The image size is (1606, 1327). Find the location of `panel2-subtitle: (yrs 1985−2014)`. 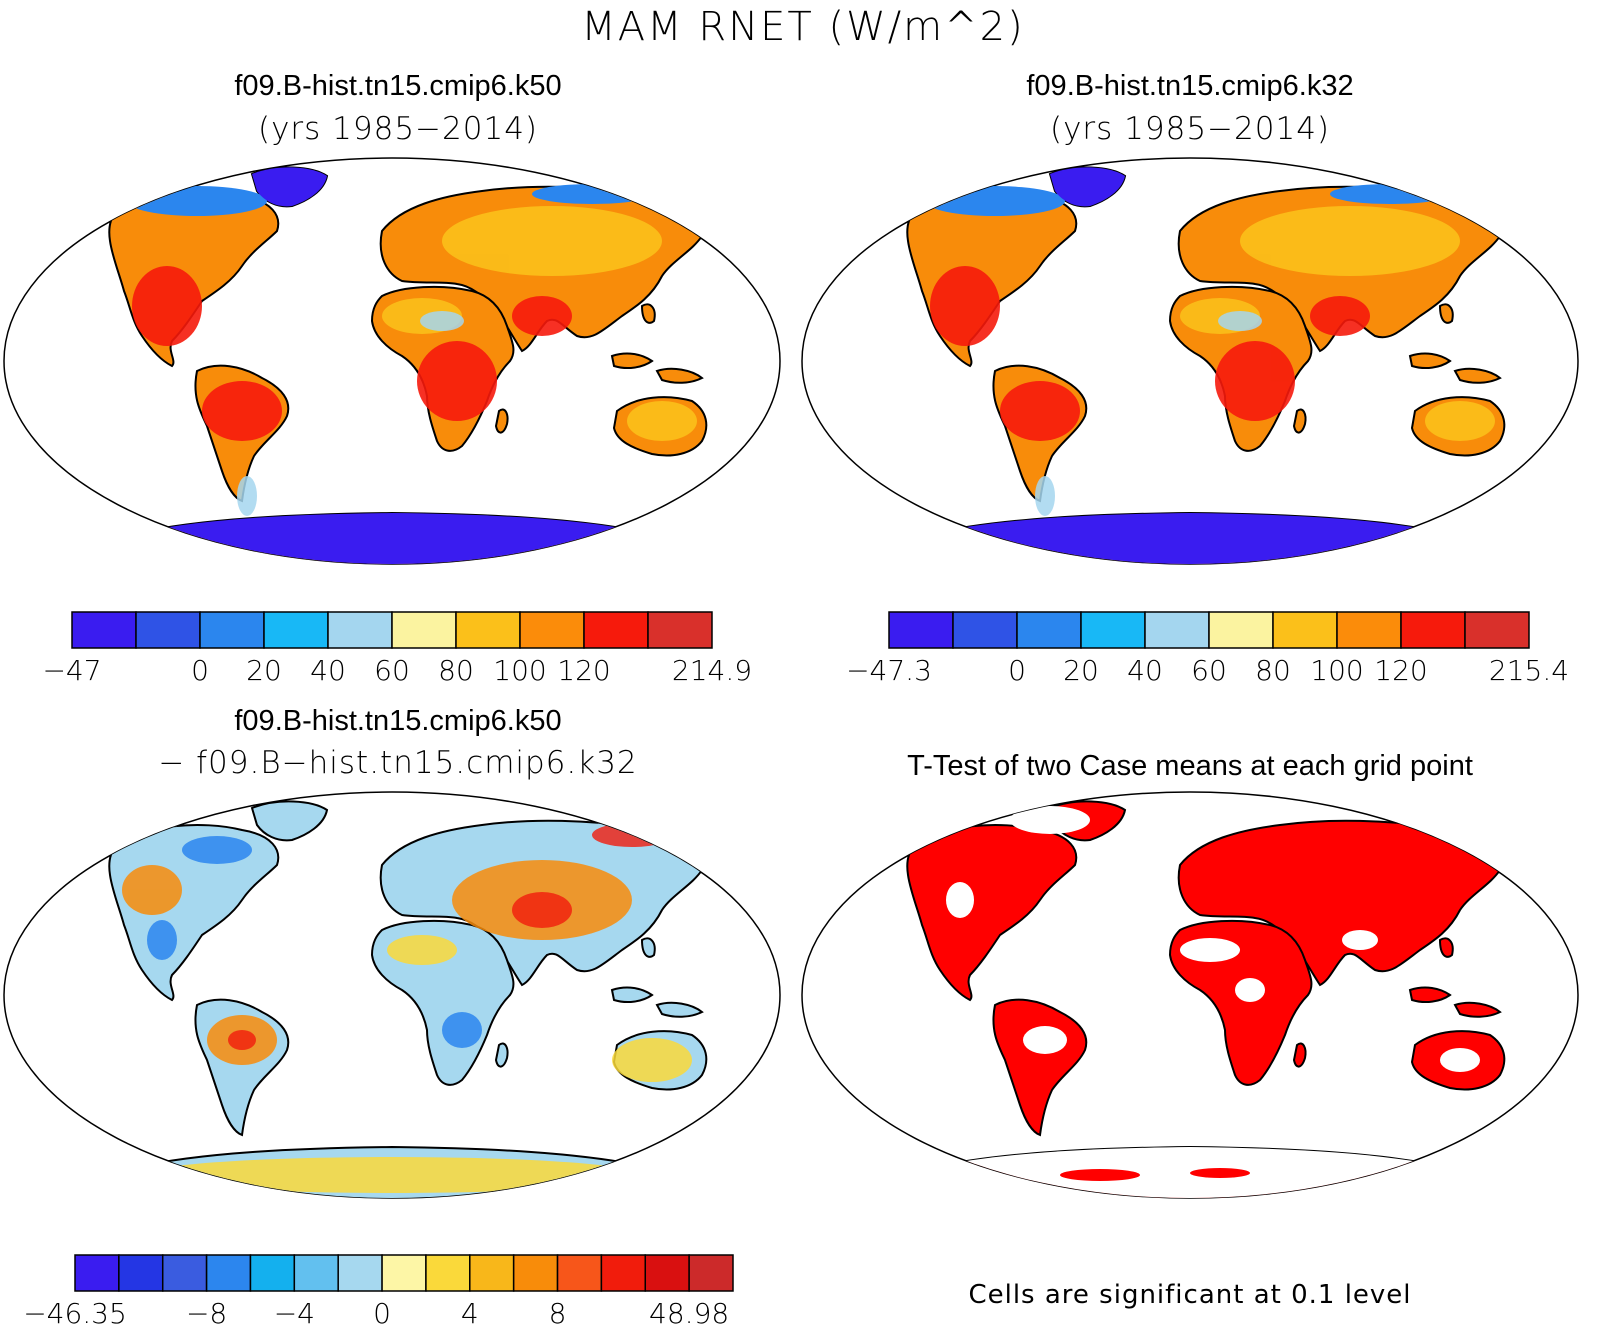

panel2-subtitle: (yrs 1985−2014) is located at coordinates (1190, 129).